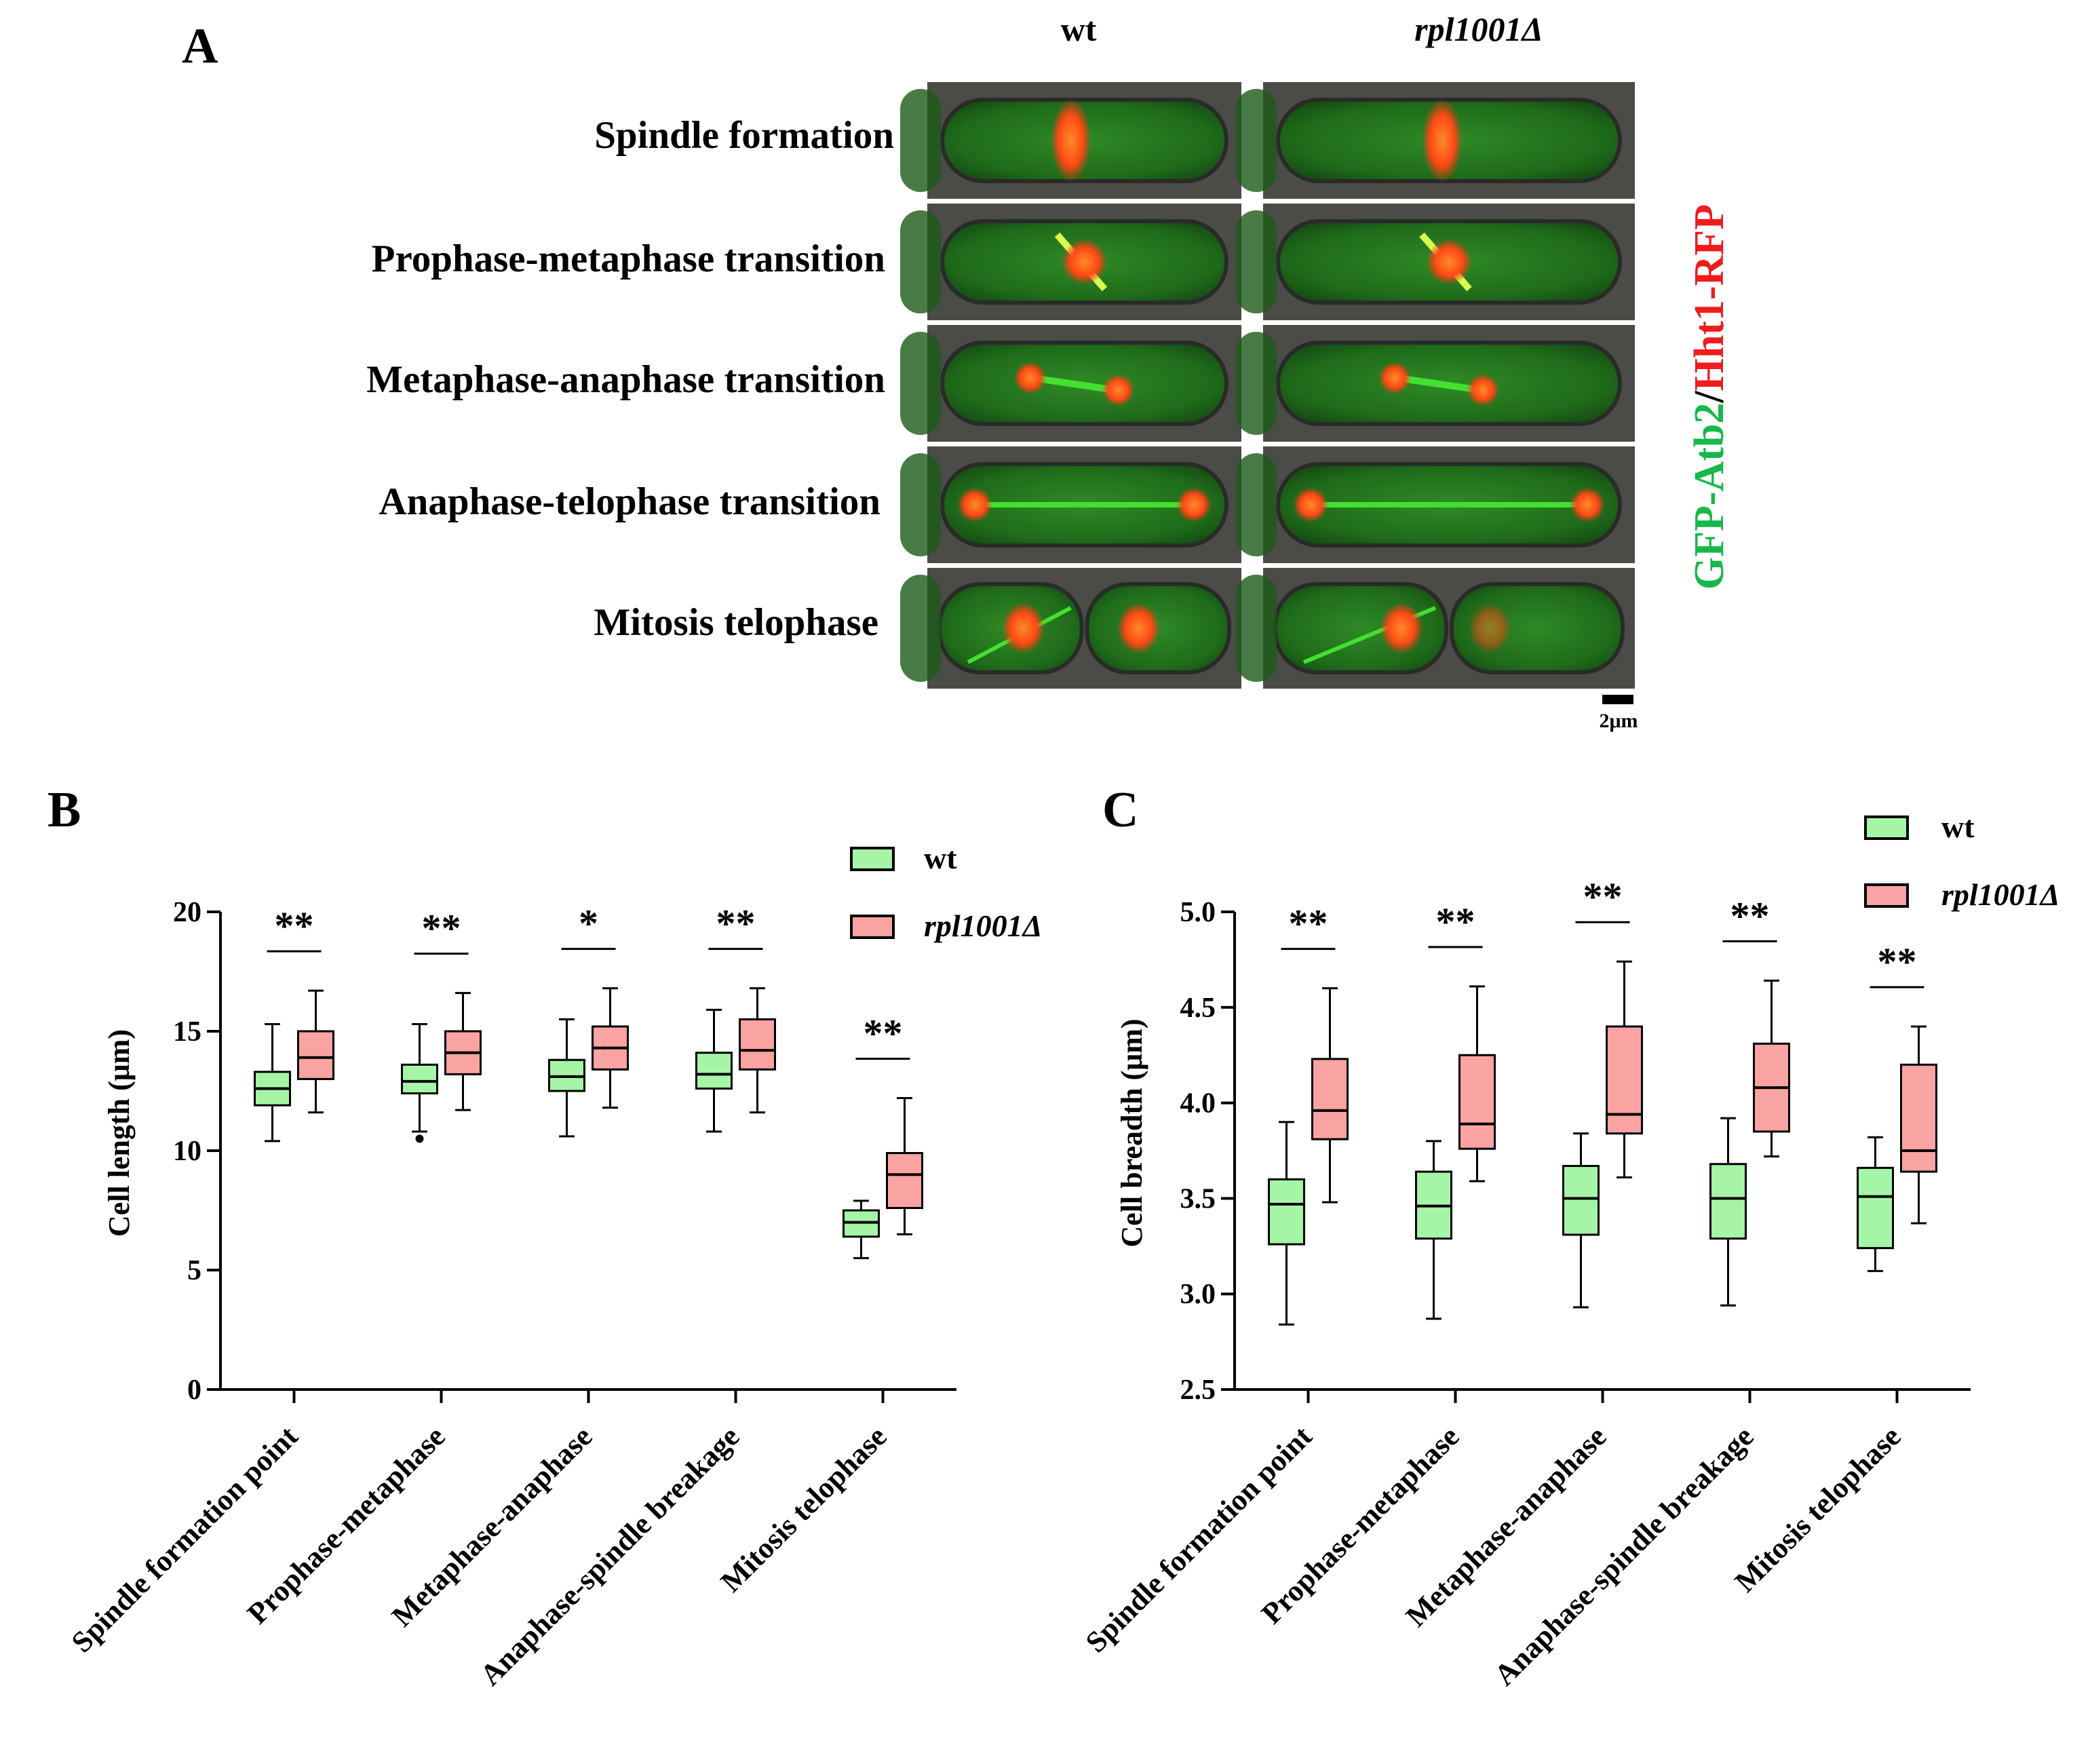 This screenshot has height=1764, width=2090. I want to click on micrograph-tile-r3-c0, so click(1071, 504).